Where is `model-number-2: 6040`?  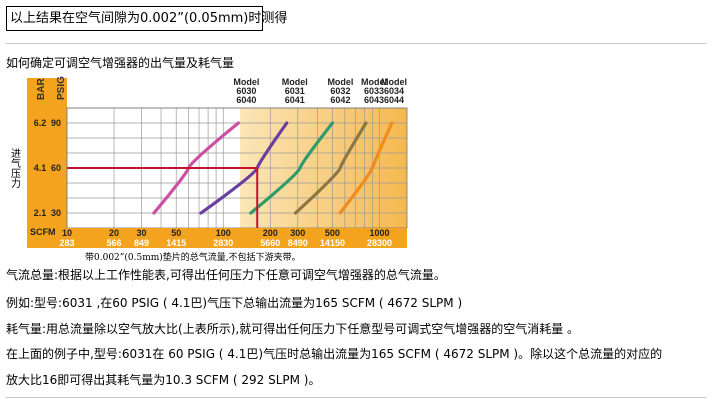 model-number-2: 6040 is located at coordinates (246, 100).